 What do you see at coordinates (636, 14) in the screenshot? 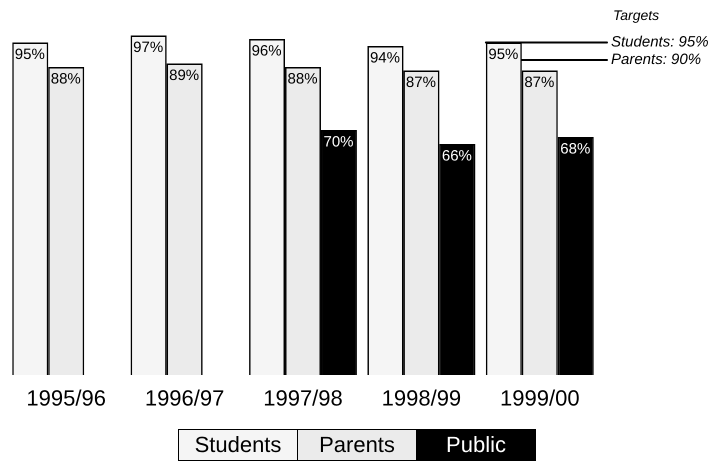
I see `text: Targets` at bounding box center [636, 14].